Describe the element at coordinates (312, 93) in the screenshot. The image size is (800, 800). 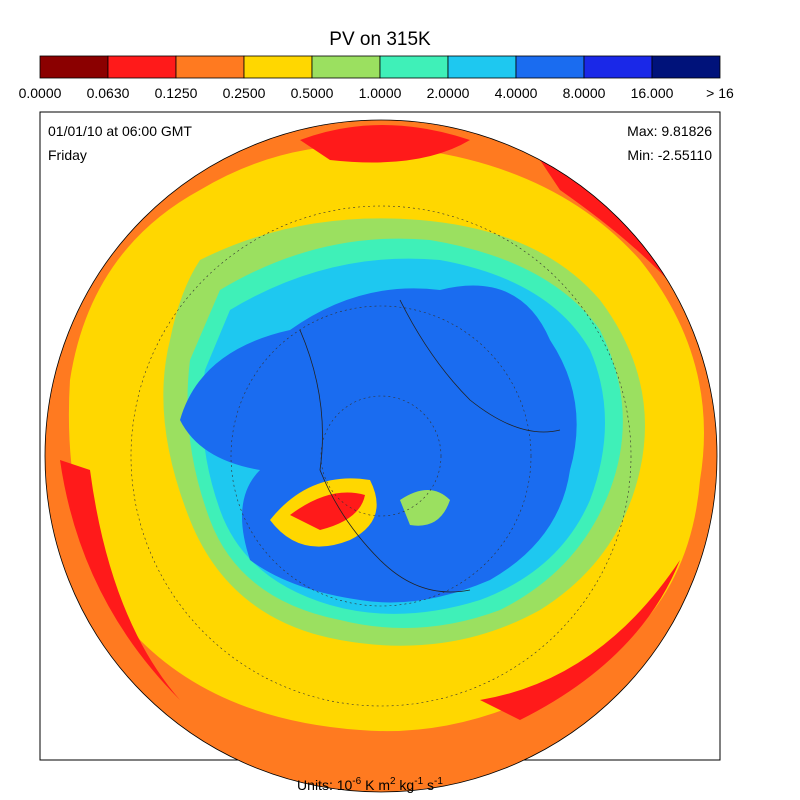
I see `colorbar-label: 0.5000` at that location.